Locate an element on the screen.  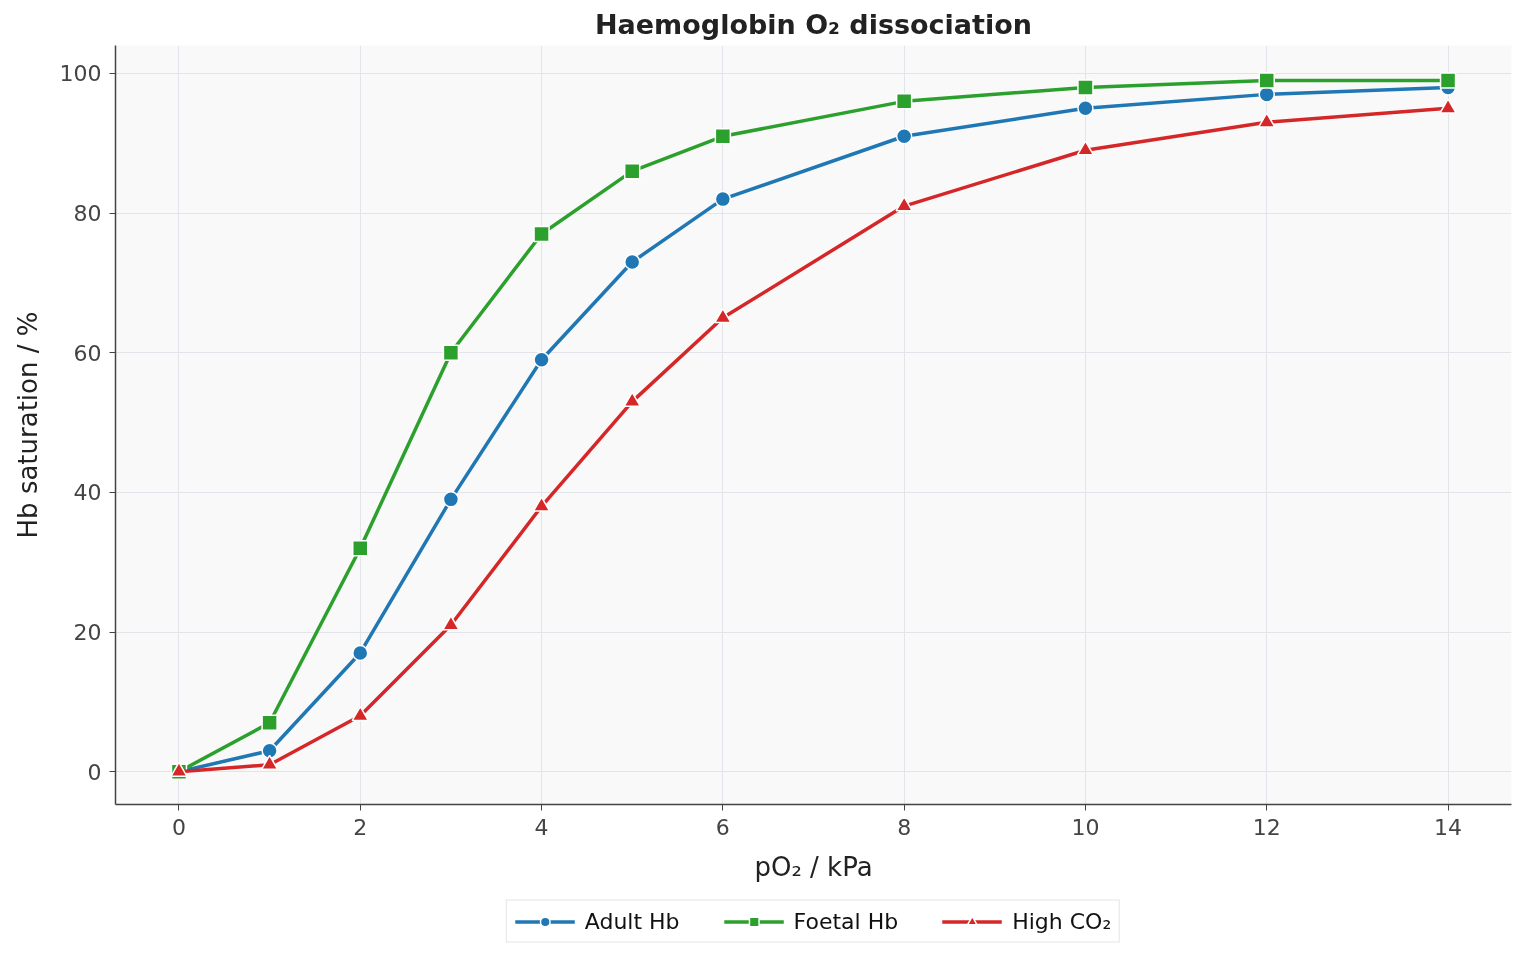
y-tick-label: 60 is located at coordinates (87, 353).